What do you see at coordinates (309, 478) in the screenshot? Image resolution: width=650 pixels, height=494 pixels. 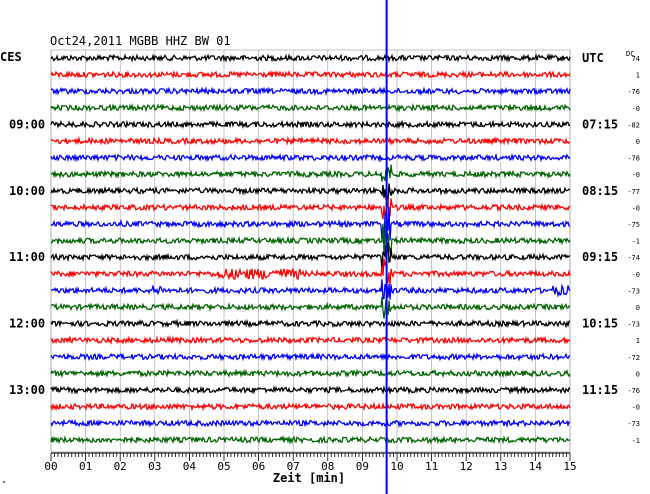 I see `x-axis-title: Zeit [min]` at bounding box center [309, 478].